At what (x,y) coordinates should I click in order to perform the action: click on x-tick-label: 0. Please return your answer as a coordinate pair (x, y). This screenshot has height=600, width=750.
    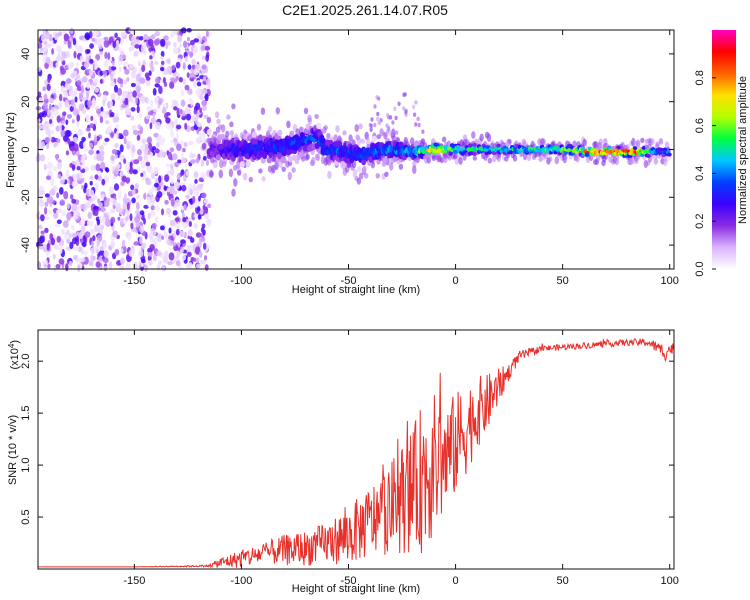
    Looking at the image, I should click on (456, 581).